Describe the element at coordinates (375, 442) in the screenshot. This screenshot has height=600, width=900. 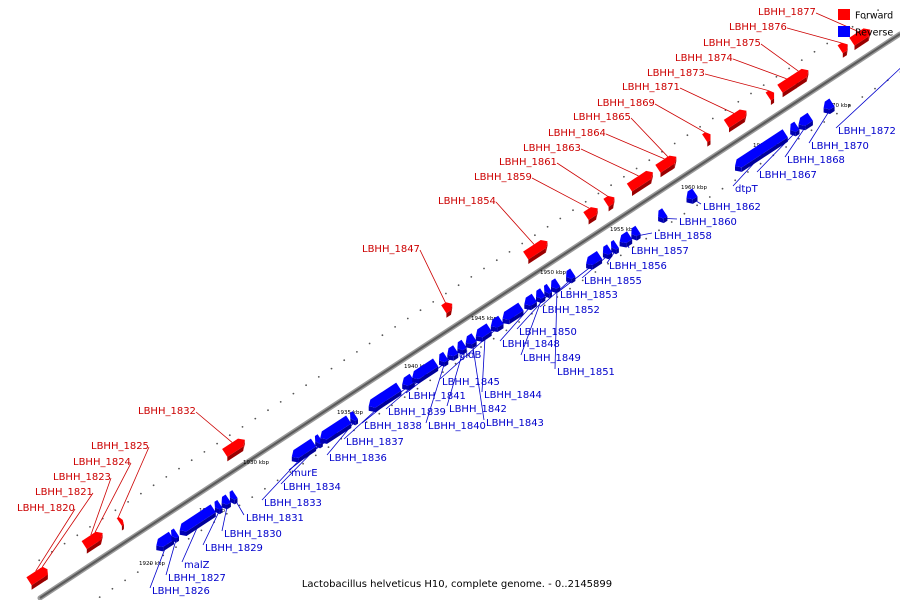
I see `gene-label-lbhh-1837: LBHH_1837` at that location.